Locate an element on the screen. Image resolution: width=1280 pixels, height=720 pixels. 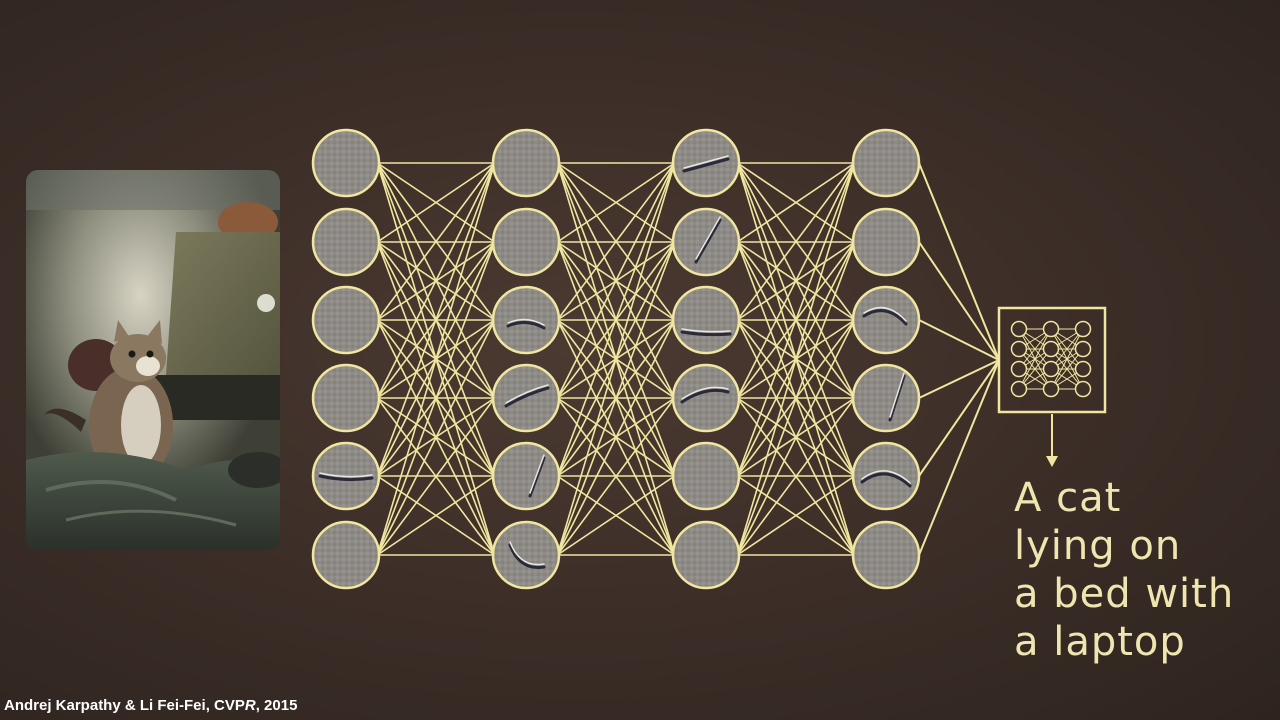
credit-authors: Andrej Karpathy & Li Fei-Fei, is located at coordinates (109, 705).